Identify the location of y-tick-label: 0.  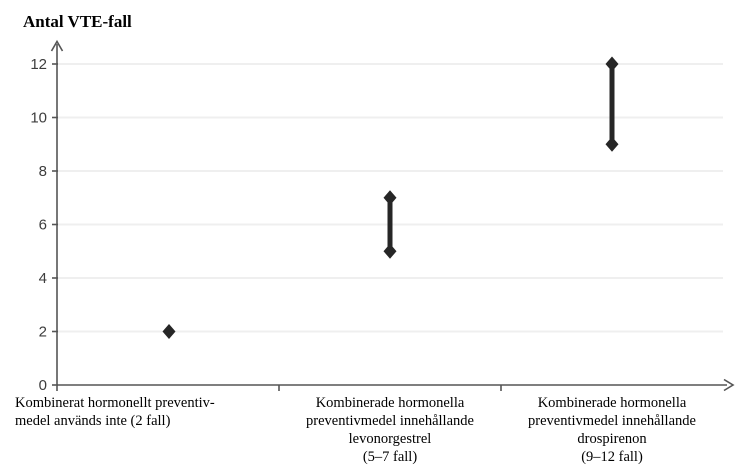
(43, 385).